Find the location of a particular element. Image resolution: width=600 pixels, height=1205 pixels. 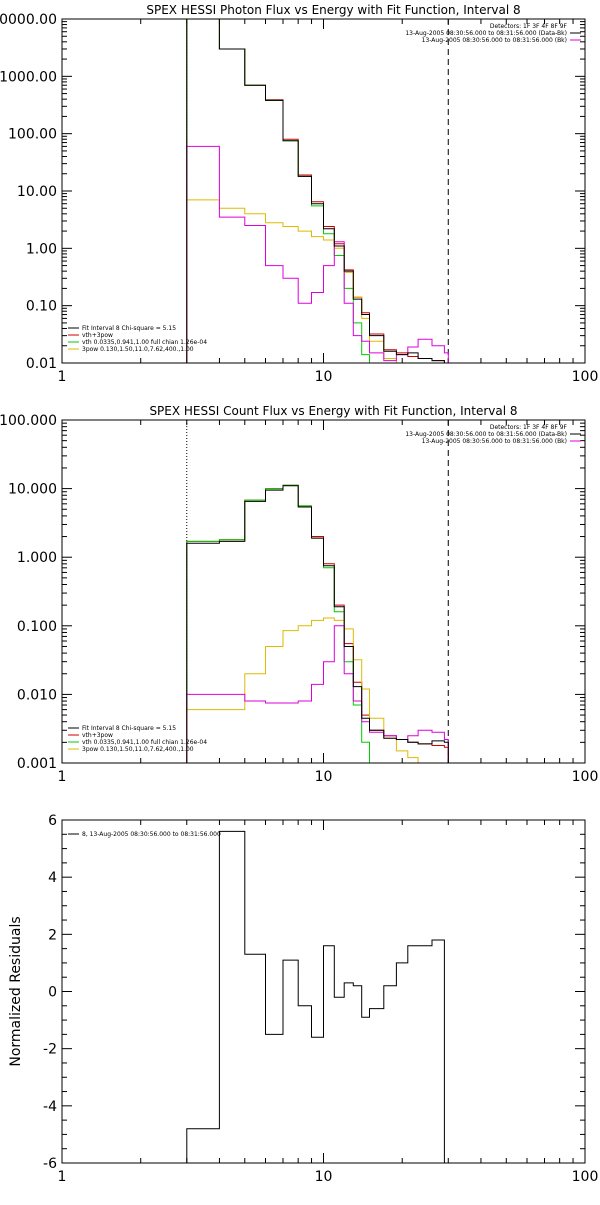

chart1-legend-line: vth+3pow is located at coordinates (97, 335).